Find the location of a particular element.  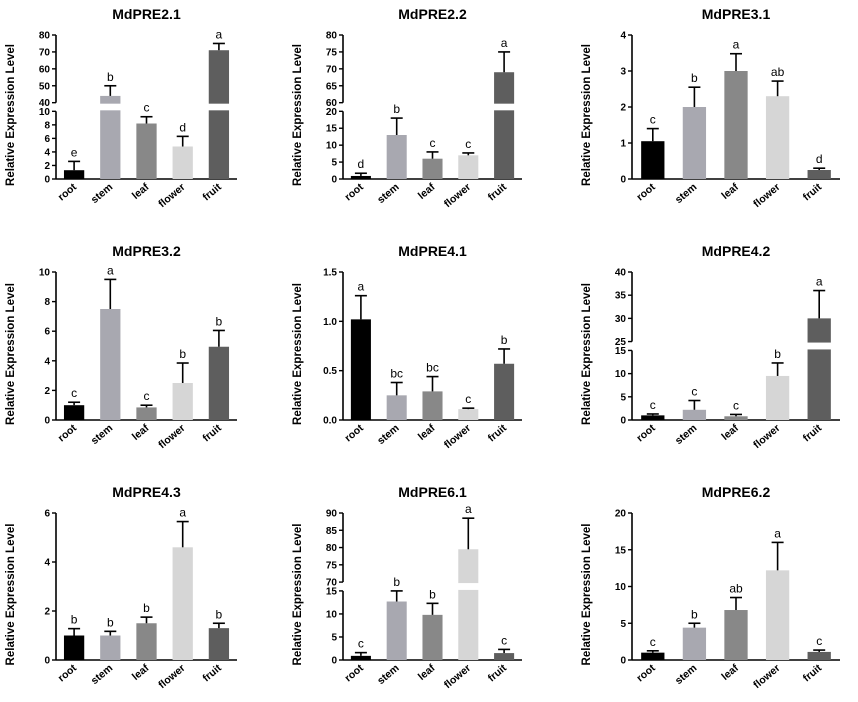

chart-2-bar-stem is located at coordinates (396, 157).